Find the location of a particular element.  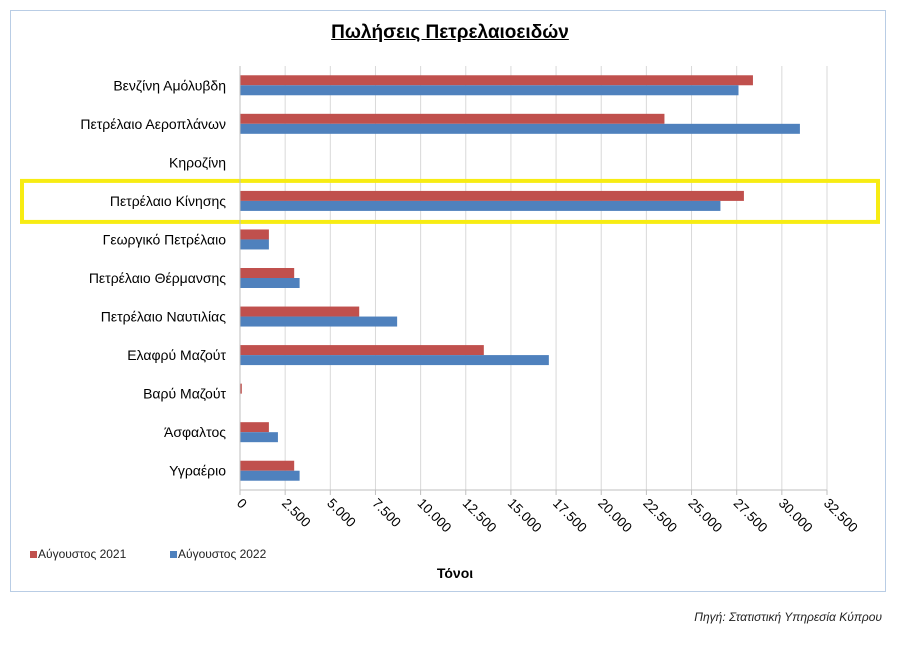

legend-label: Αύγουστος 2021 is located at coordinates (82, 554).